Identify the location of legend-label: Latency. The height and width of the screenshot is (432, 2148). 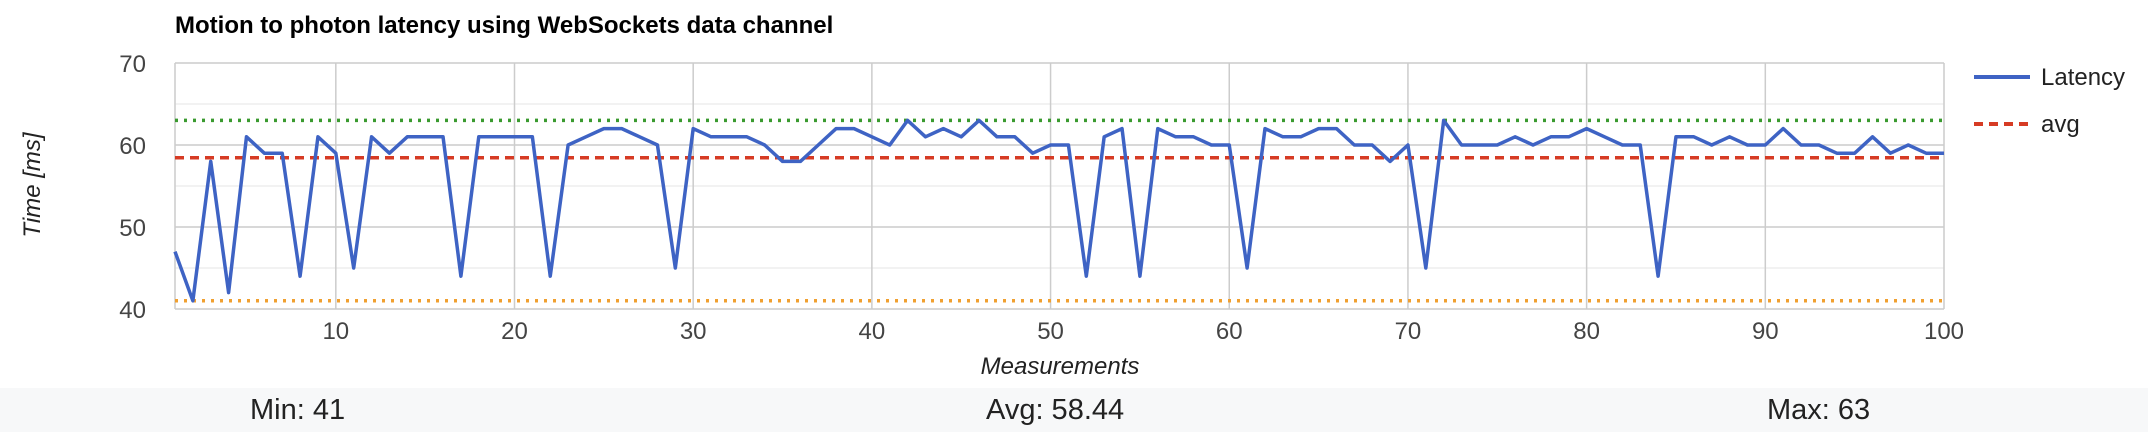
(2083, 77).